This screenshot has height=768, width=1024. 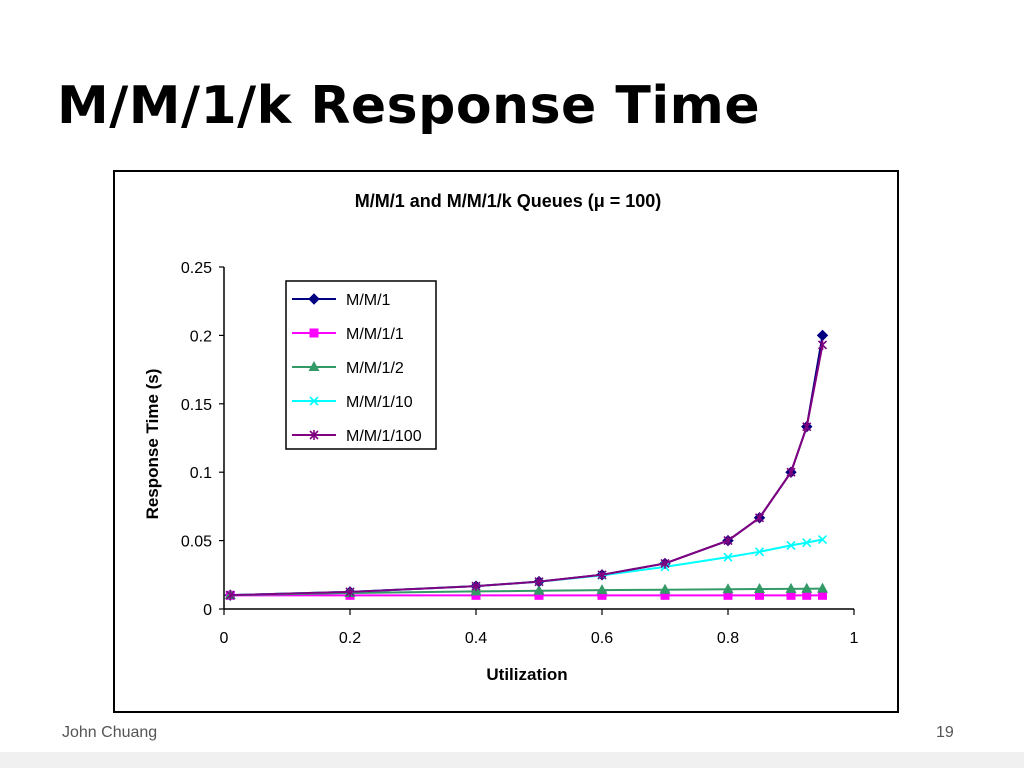 I want to click on y-axis-title: Response Time (s), so click(x=152, y=444).